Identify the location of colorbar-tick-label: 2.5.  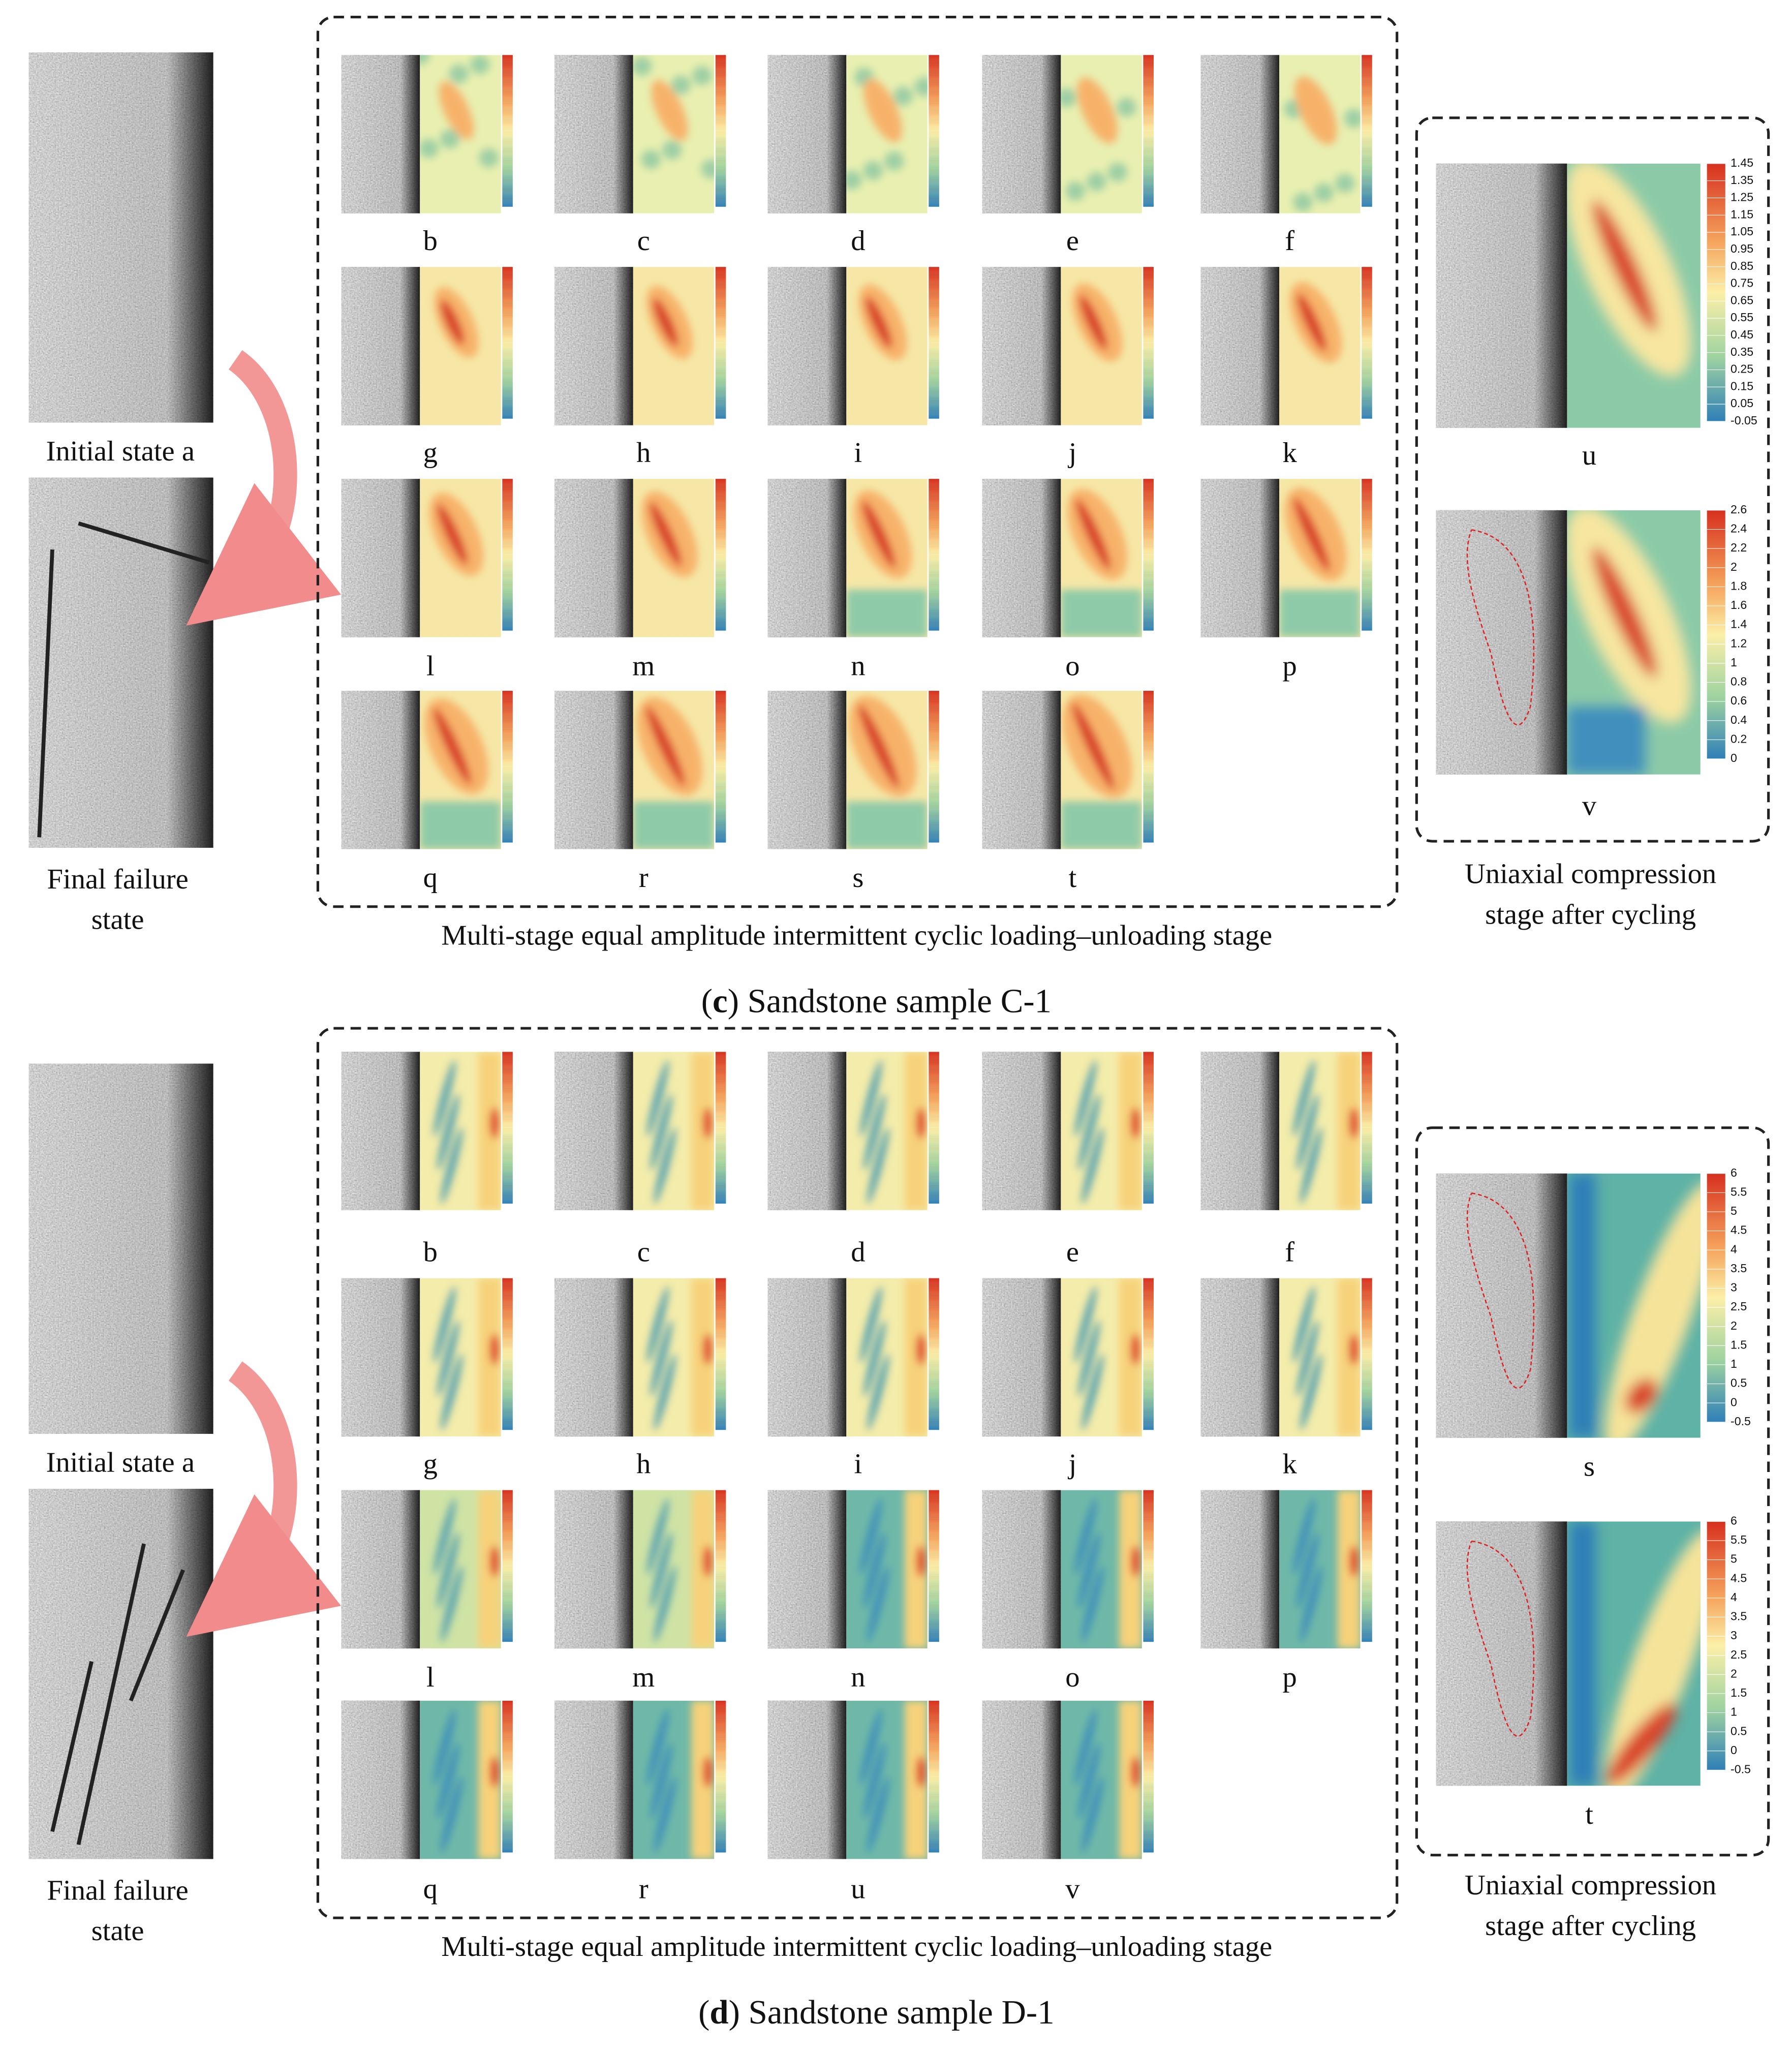
(1739, 1655).